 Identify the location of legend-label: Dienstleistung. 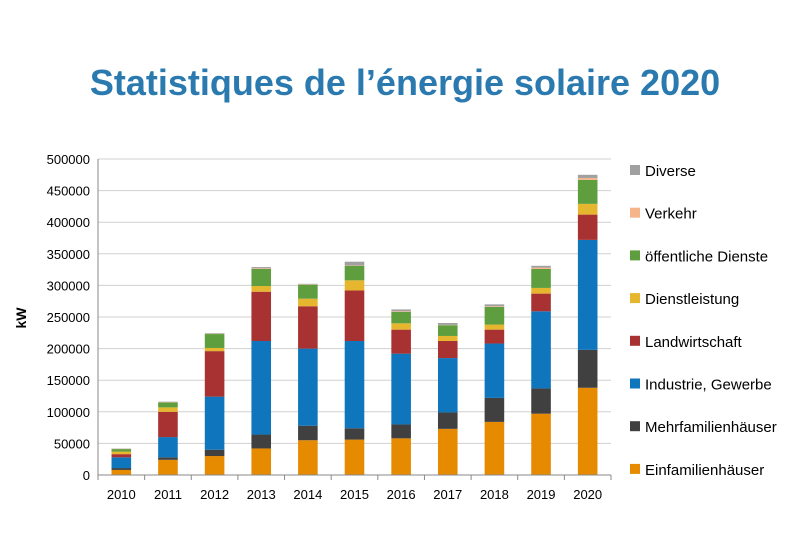
(692, 299).